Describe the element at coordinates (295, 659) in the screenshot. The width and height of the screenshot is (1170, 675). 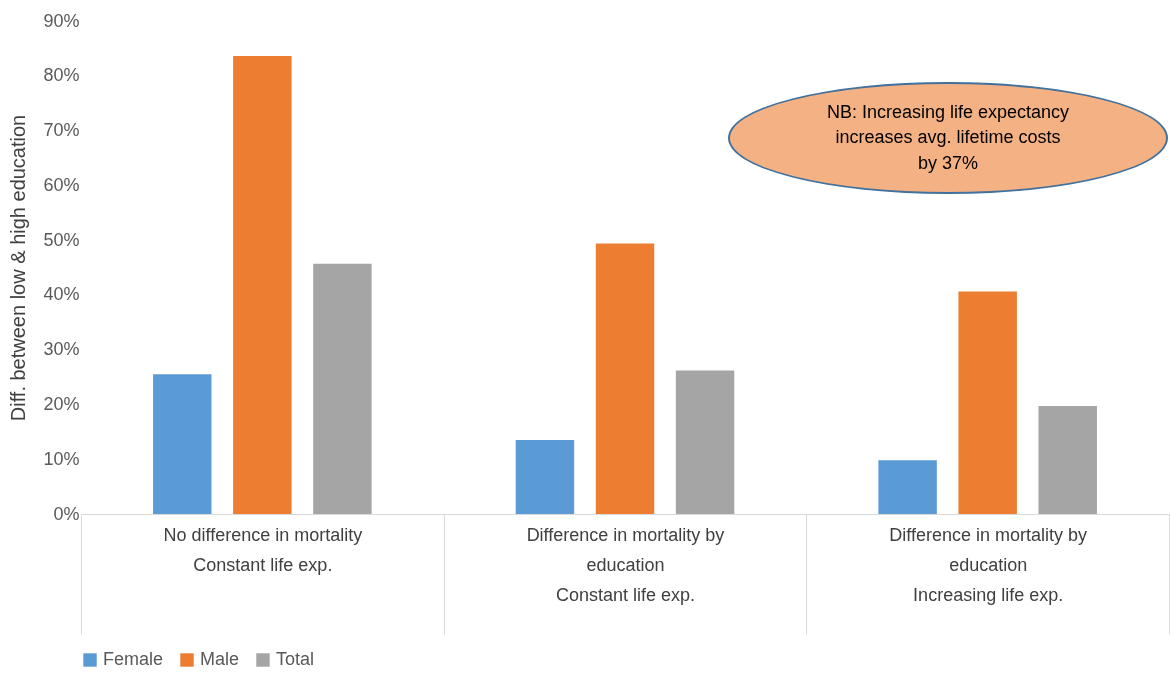
I see `legend-label: Total` at that location.